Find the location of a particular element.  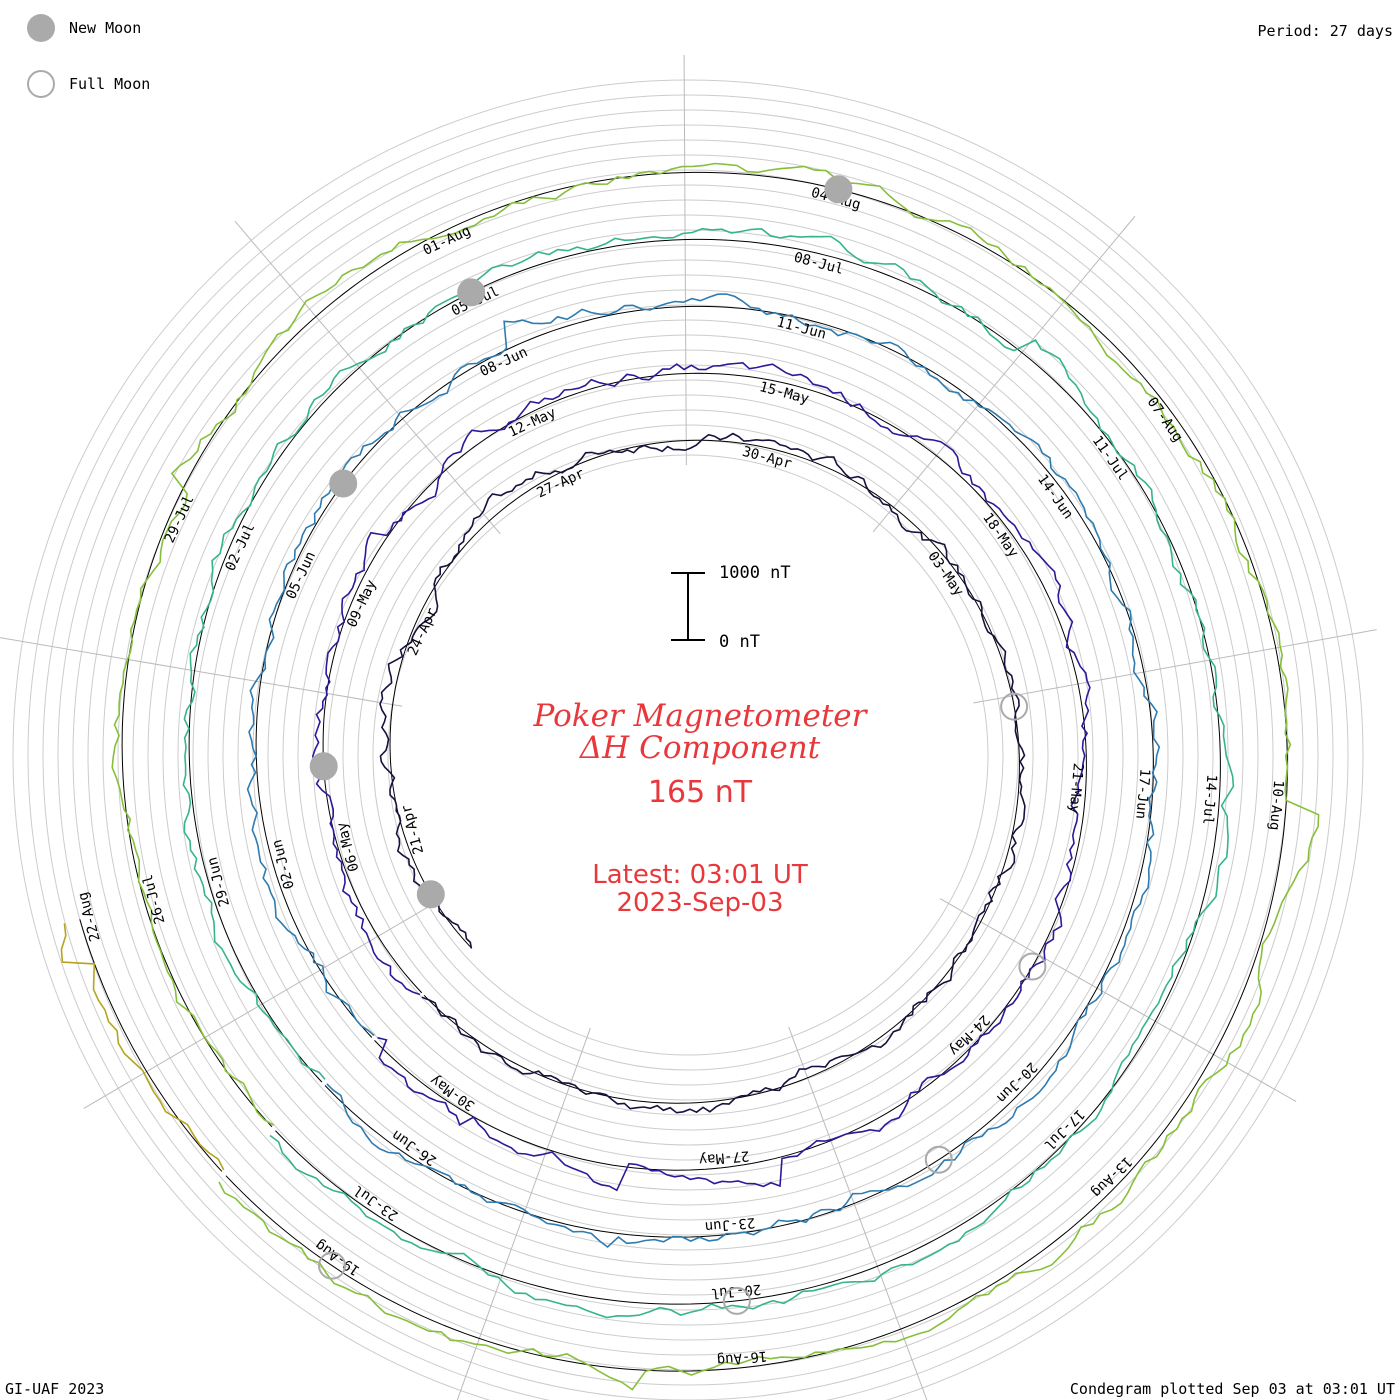

date-label: 29-Jul is located at coordinates (180, 519).